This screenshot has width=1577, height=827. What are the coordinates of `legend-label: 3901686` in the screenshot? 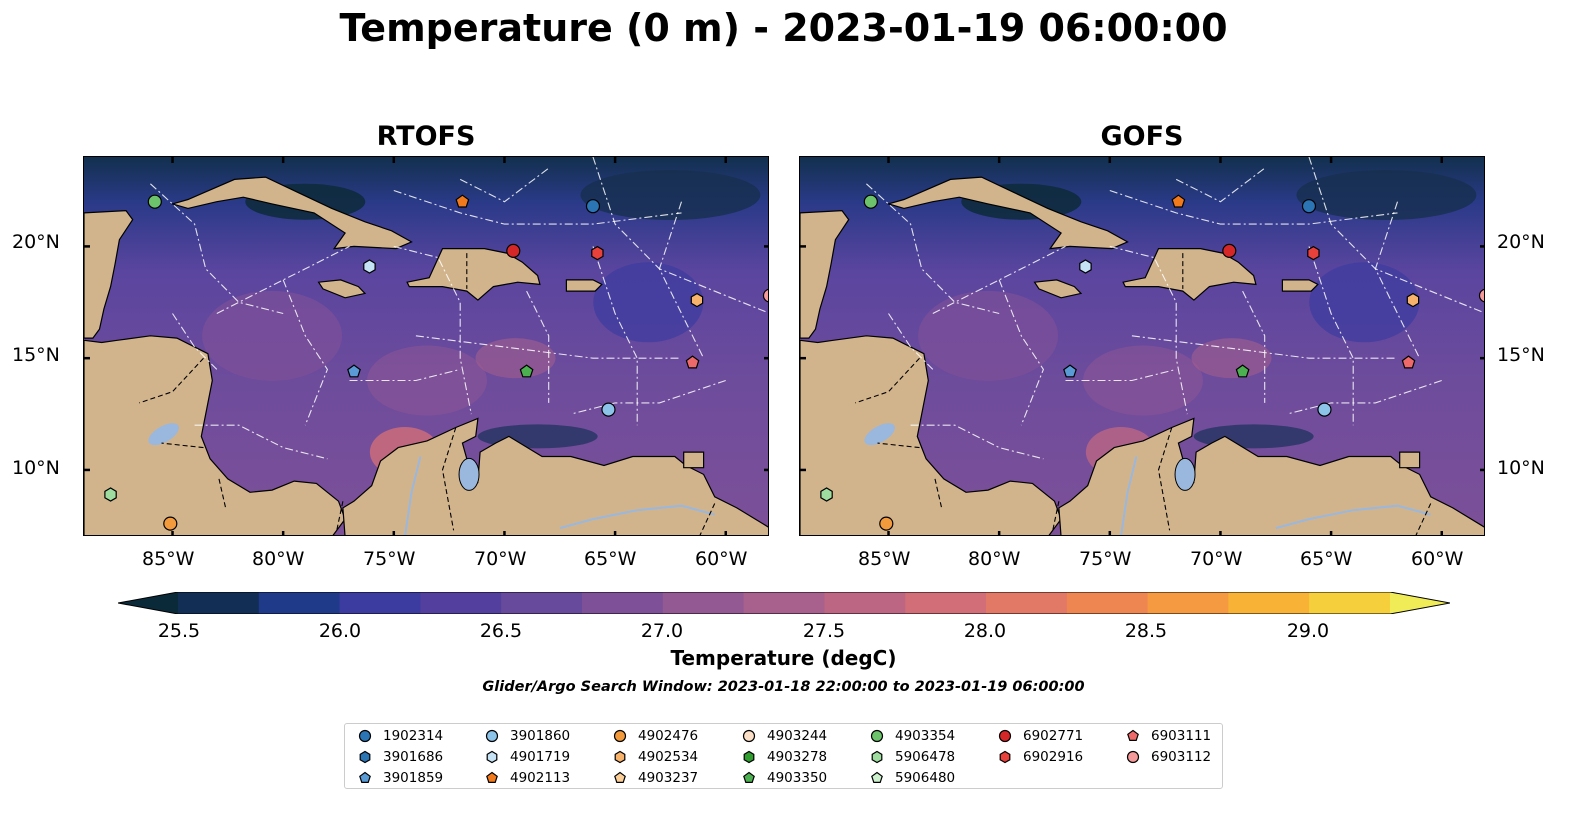 It's located at (413, 757).